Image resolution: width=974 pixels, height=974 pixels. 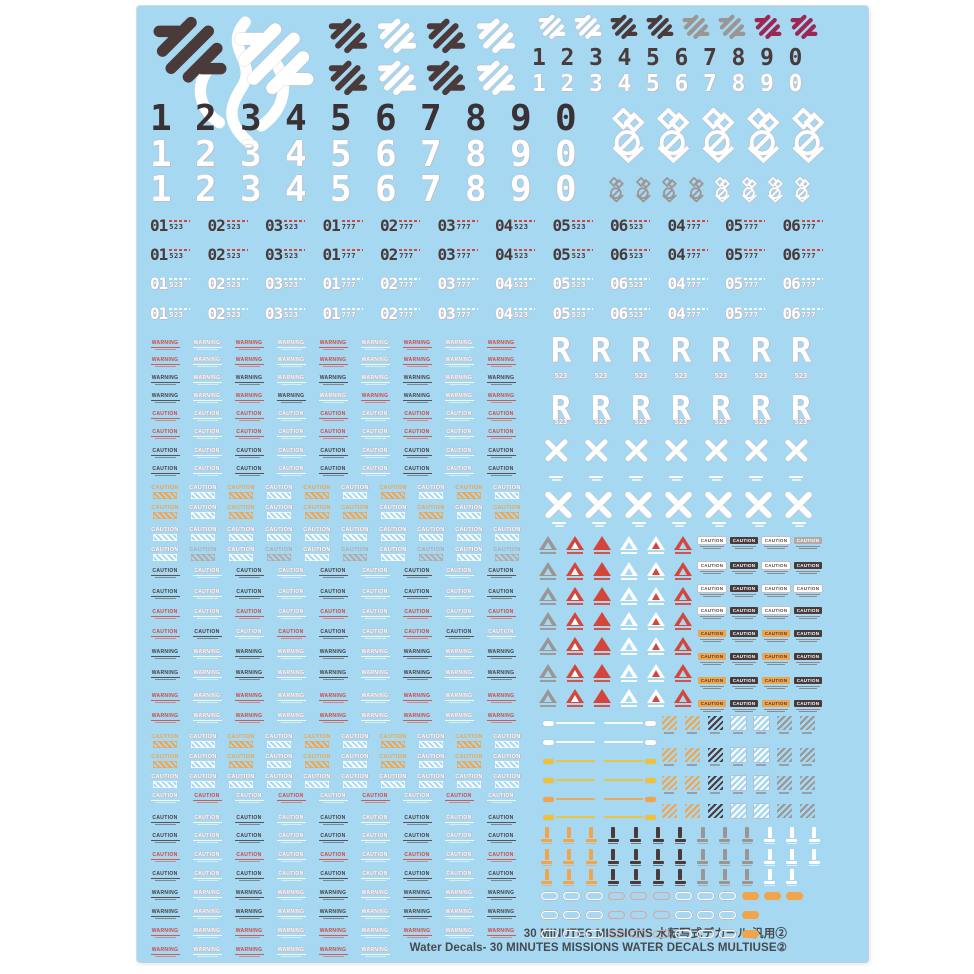 What do you see at coordinates (515, 255) in the screenshot?
I see `code-decal: 04 523` at bounding box center [515, 255].